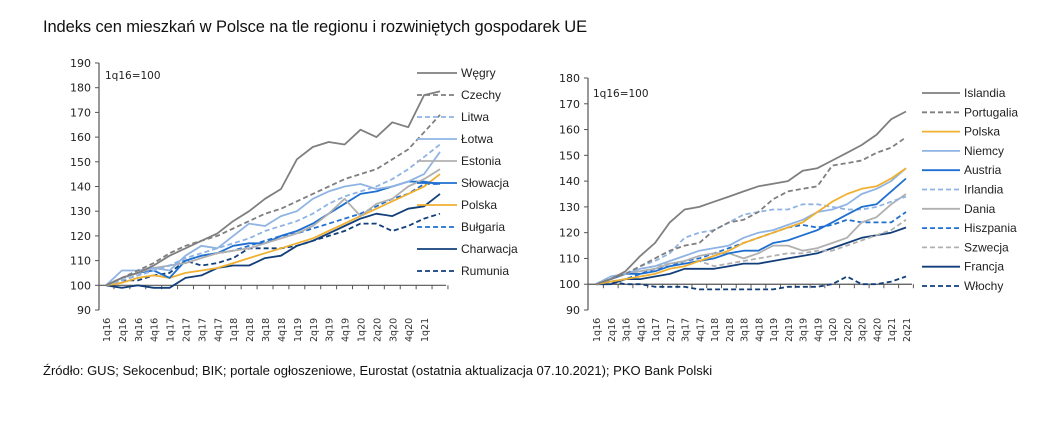  Describe the element at coordinates (80, 112) in the screenshot. I see `left-y-tick-label: 170` at that location.